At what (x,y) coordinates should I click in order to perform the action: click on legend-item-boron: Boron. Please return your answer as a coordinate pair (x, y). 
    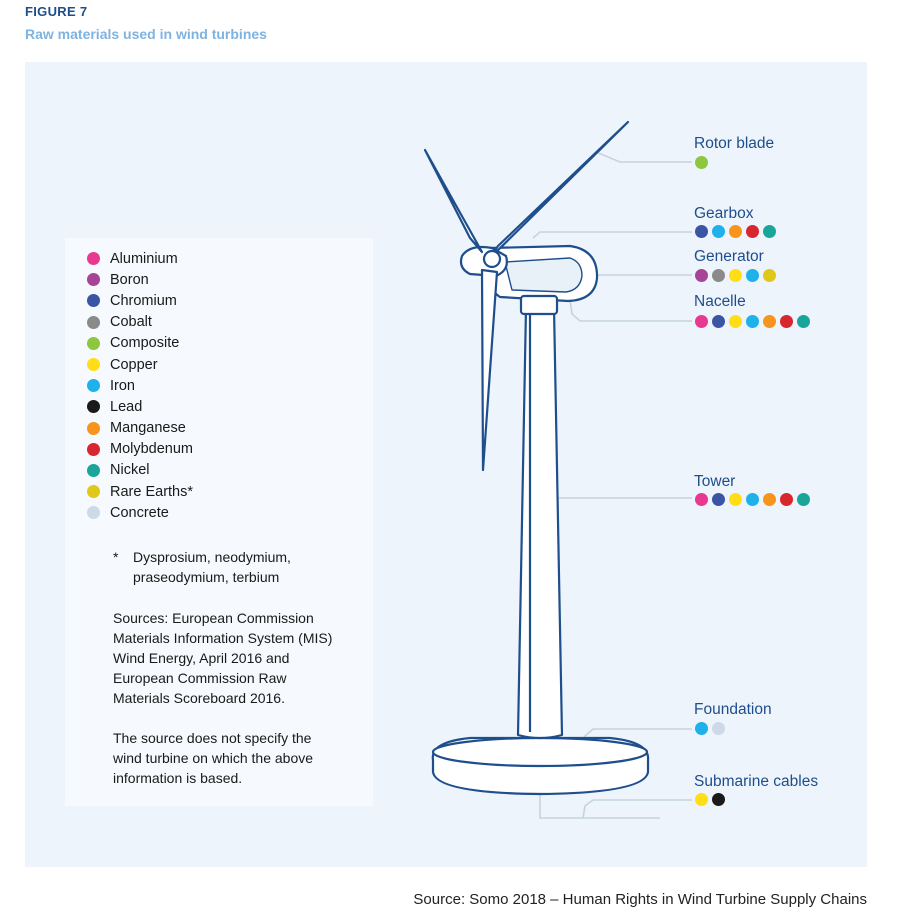
    Looking at the image, I should click on (140, 279).